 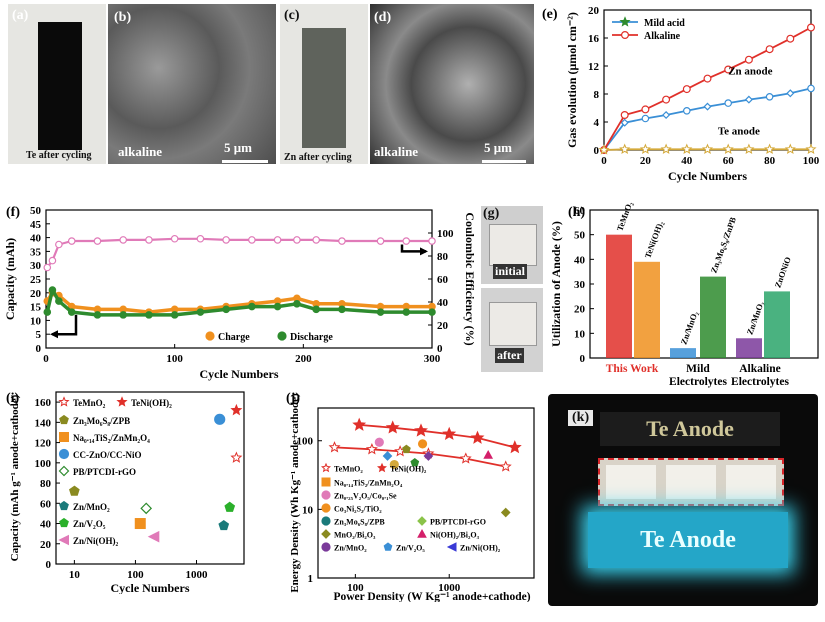 What do you see at coordinates (54, 334) in the screenshot?
I see `arrow-left-head-f` at bounding box center [54, 334].